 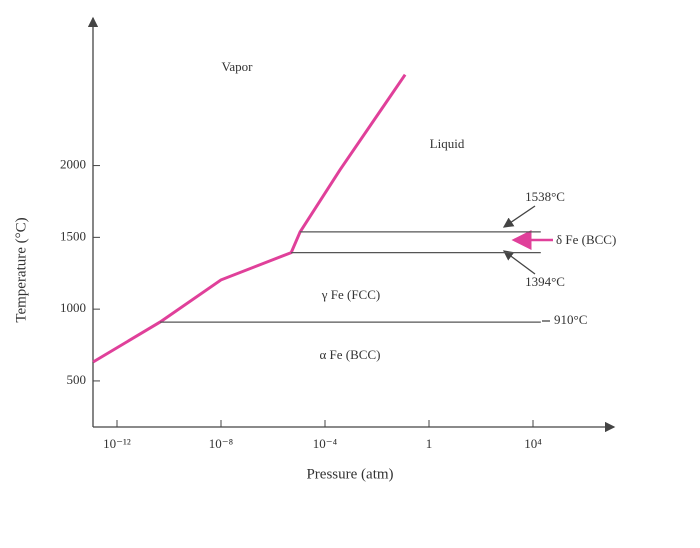 What do you see at coordinates (73, 235) in the screenshot?
I see `y-tick-label: 1500` at bounding box center [73, 235].